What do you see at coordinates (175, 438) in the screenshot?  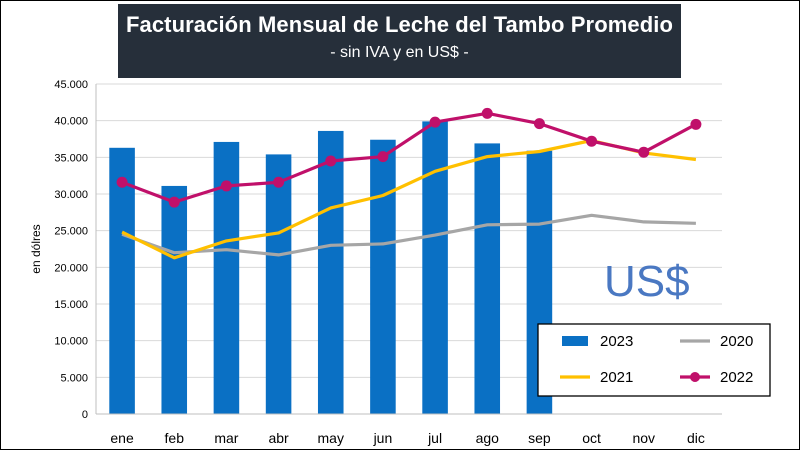 I see `x-category-label: feb` at bounding box center [175, 438].